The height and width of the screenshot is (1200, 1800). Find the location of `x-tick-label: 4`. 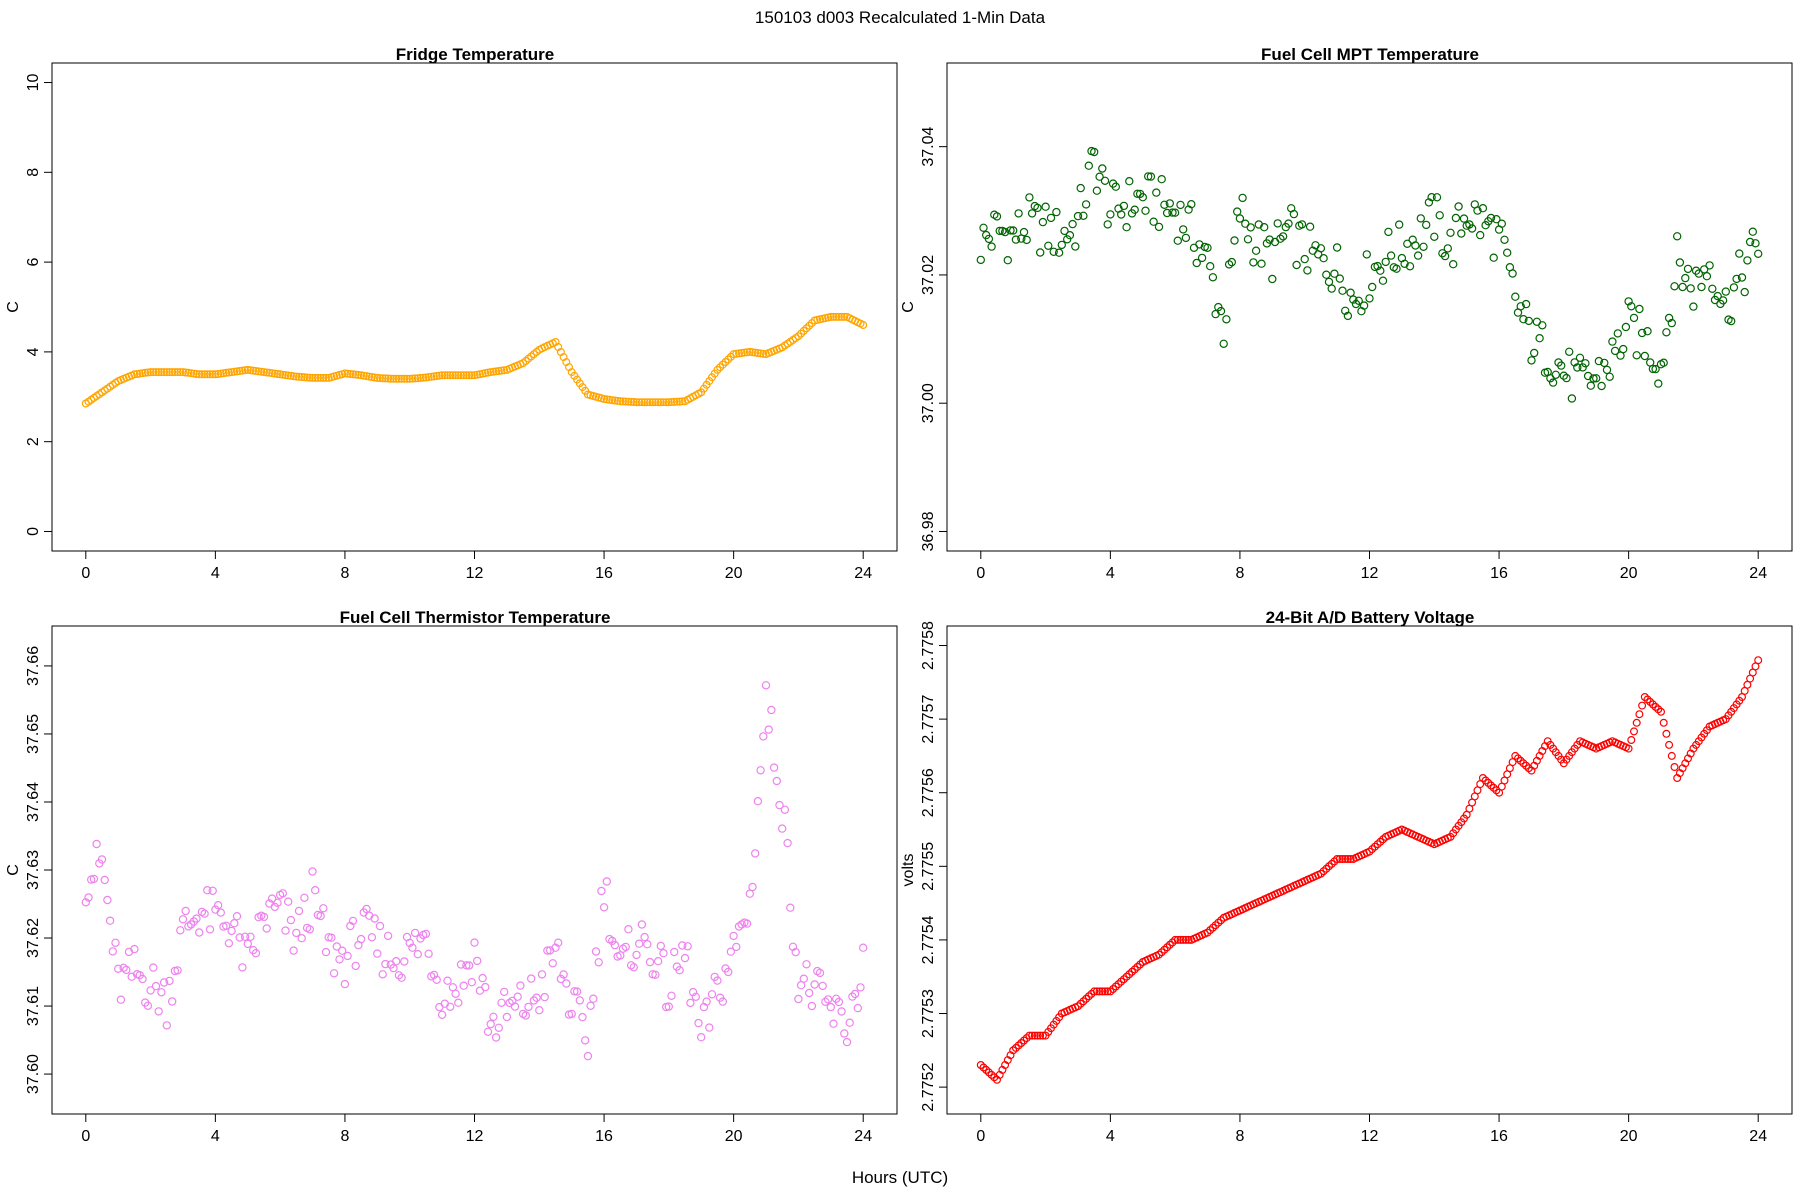

x-tick-label: 4 is located at coordinates (215, 573).